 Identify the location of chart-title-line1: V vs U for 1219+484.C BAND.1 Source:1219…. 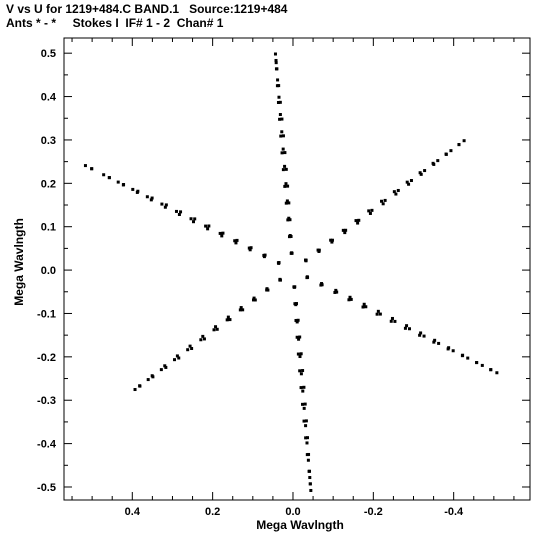
(147, 9).